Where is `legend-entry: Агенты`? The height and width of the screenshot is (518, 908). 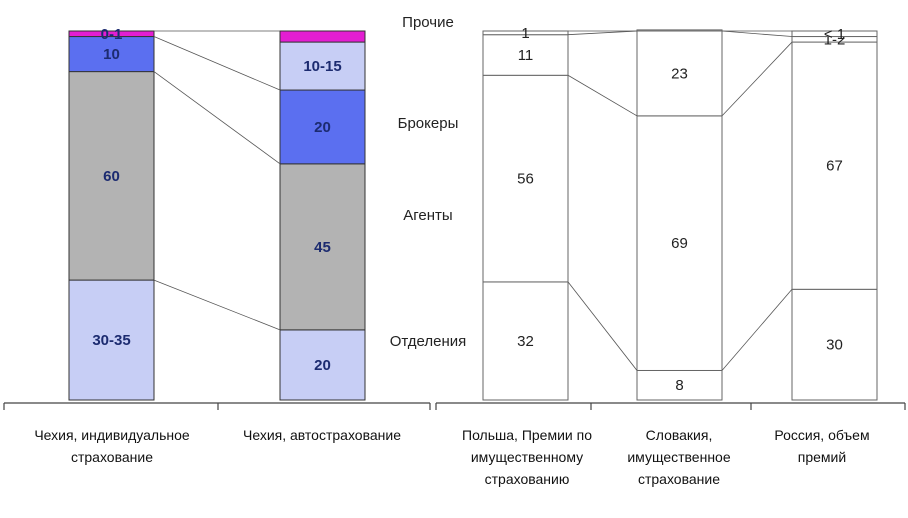 legend-entry: Агенты is located at coordinates (427, 215).